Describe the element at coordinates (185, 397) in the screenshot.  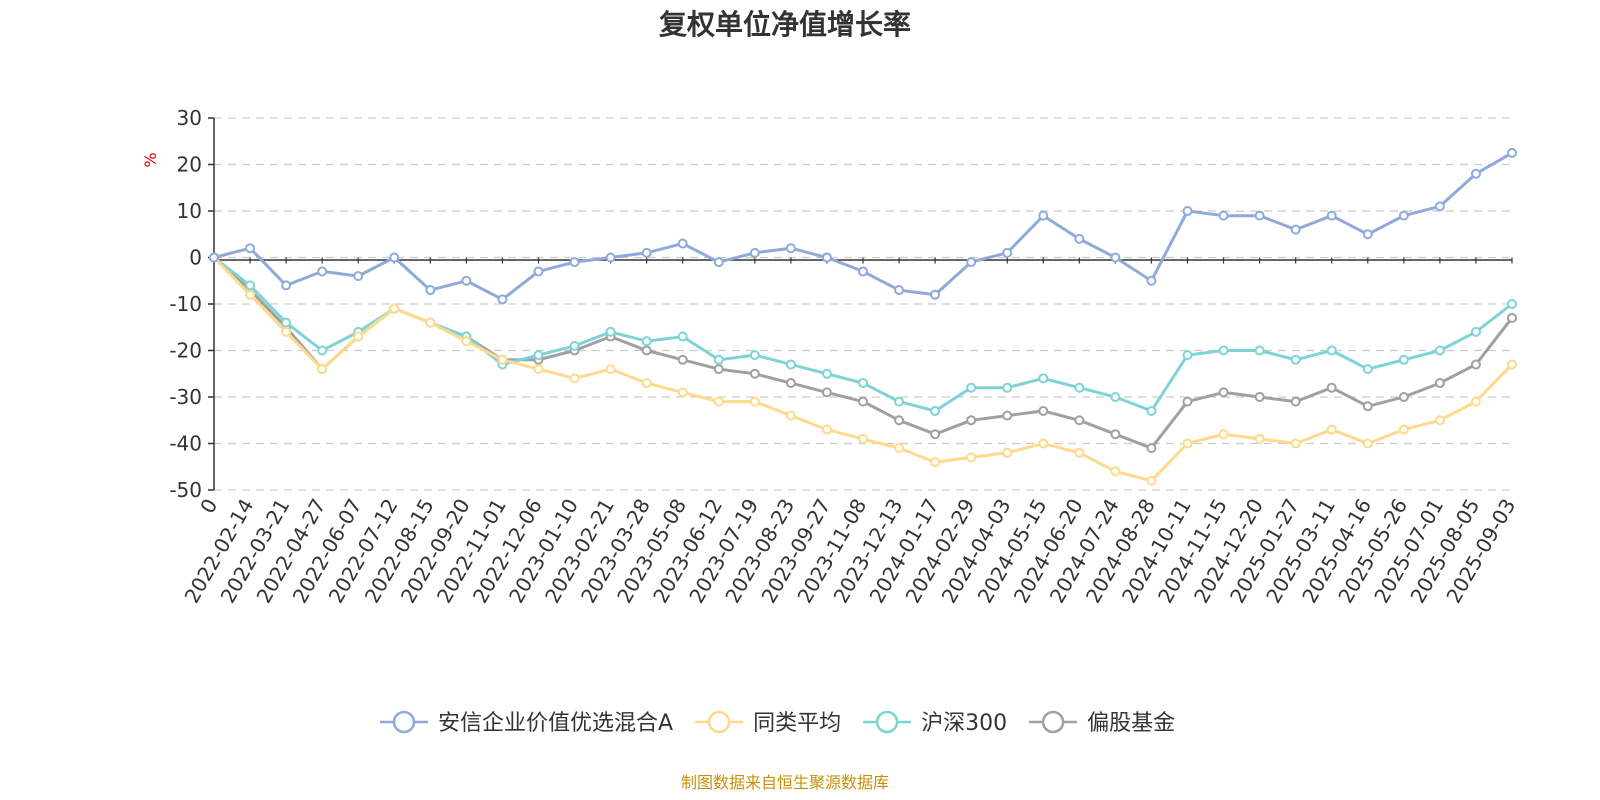
I see `y-tick-label: -30` at that location.